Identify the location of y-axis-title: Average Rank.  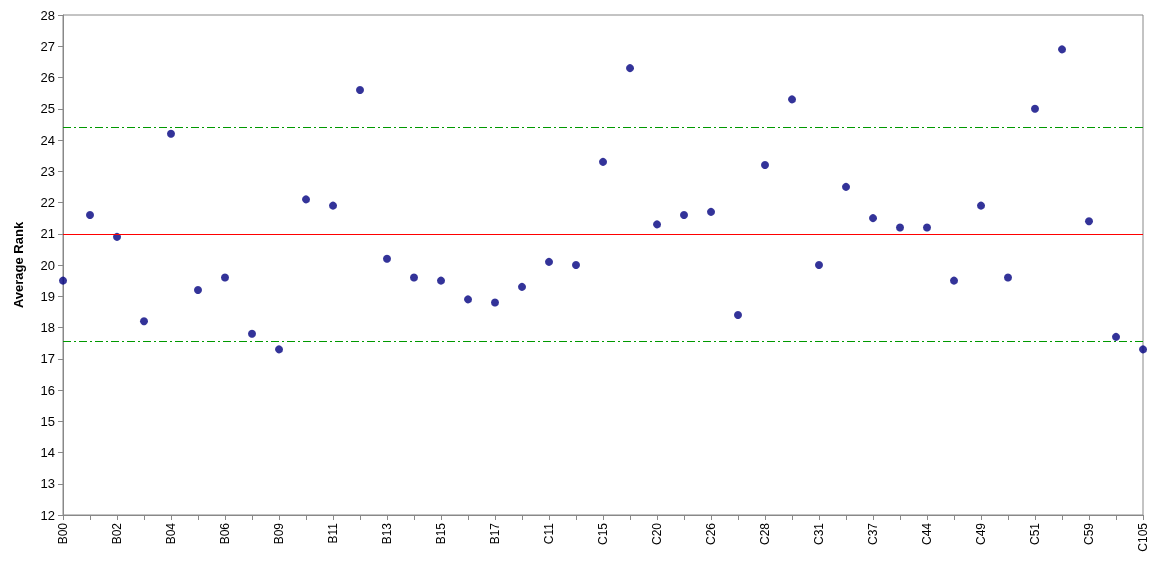
(18, 265).